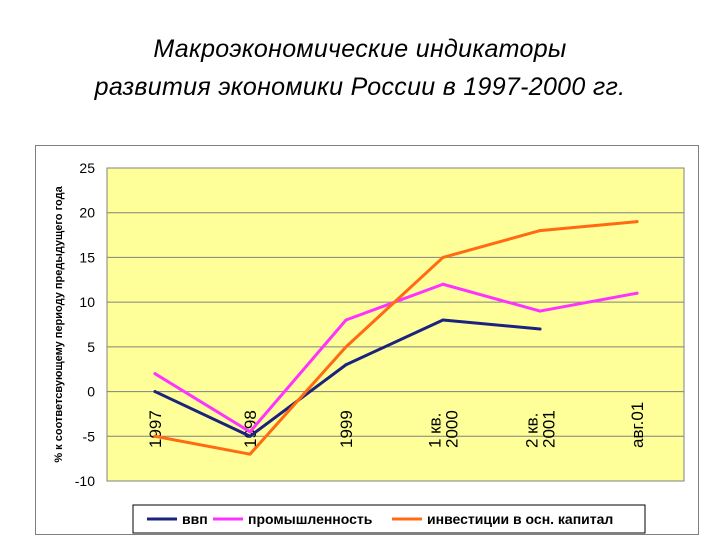 The width and height of the screenshot is (720, 540). I want to click on legend-label-1: ввп, so click(195, 519).